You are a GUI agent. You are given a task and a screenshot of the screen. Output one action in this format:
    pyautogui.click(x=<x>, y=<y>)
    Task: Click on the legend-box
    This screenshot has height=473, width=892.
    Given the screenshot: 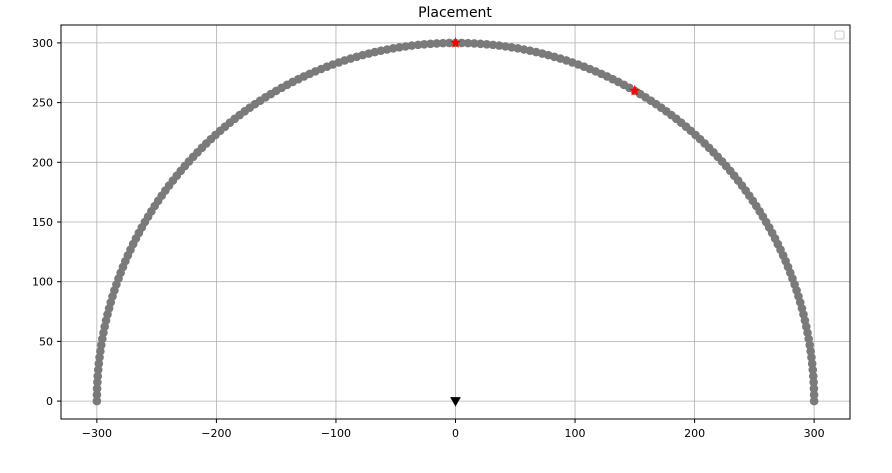 What is the action you would take?
    pyautogui.click(x=839, y=35)
    